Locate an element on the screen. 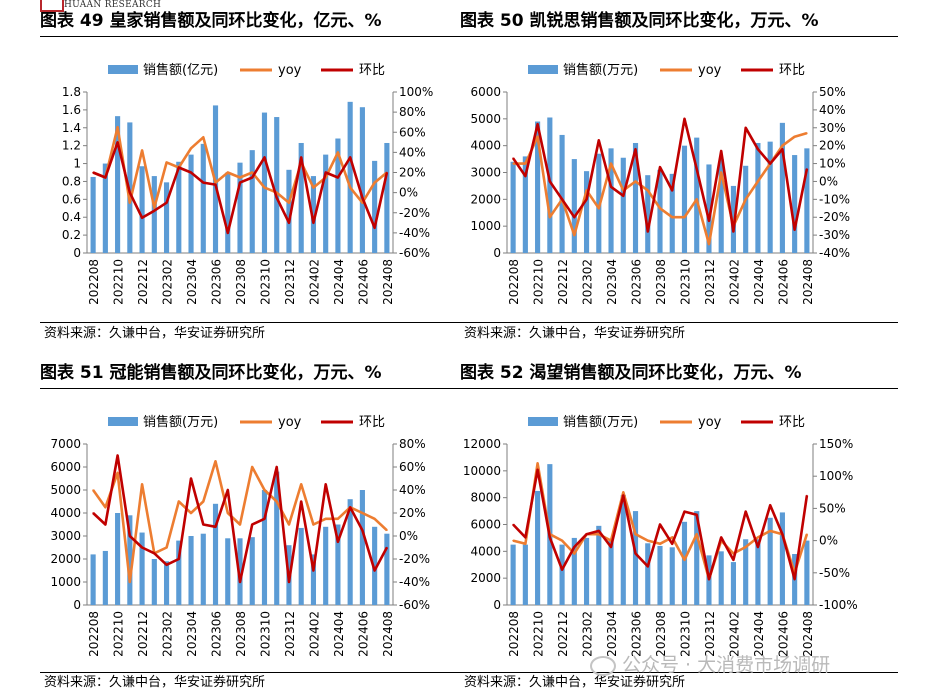 Image resolution: width=932 pixels, height=698 pixels. legend-label-sales: 销售额(亿元) is located at coordinates (180, 70).